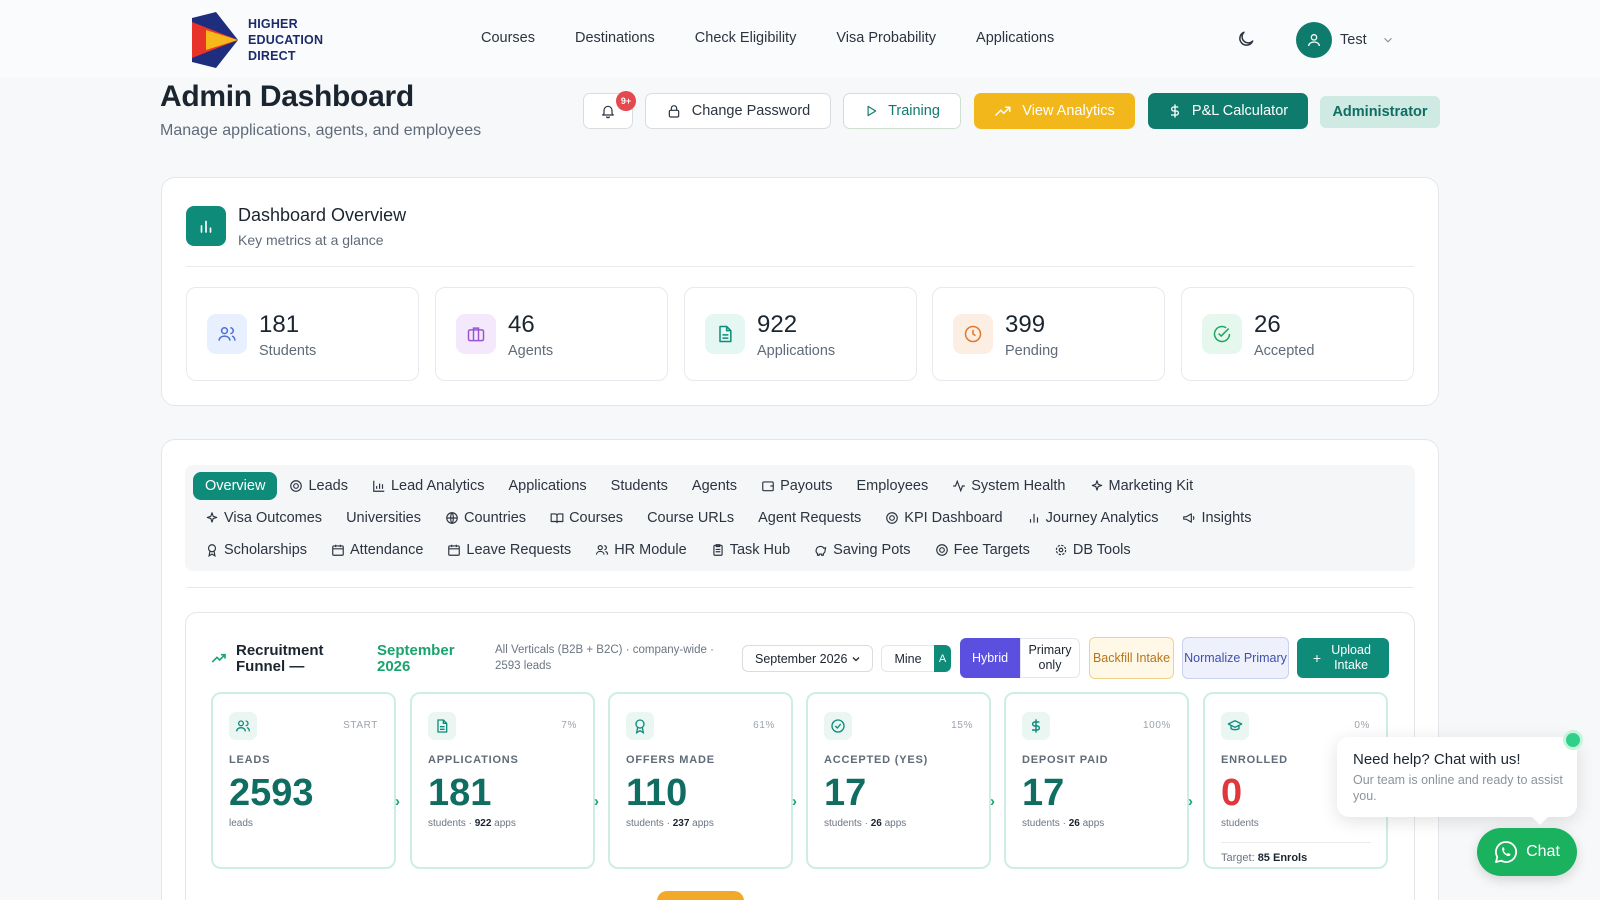 This screenshot has height=900, width=1600. What do you see at coordinates (322, 215) in the screenshot?
I see `overview-title: Dashboard Overview` at bounding box center [322, 215].